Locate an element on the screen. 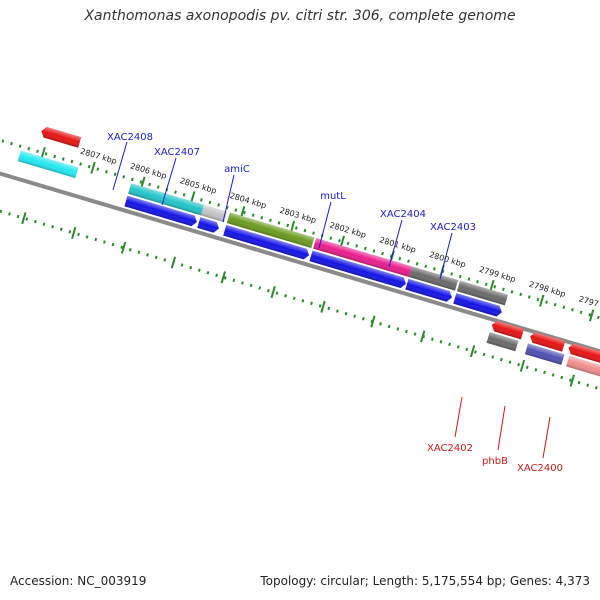 This screenshot has width=600, height=600. reverse-gene-labels: XAC2402 phbB XAC2400 is located at coordinates (495, 435).